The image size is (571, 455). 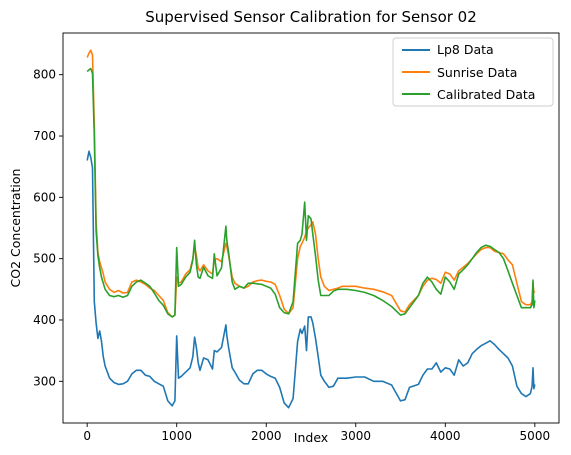 What do you see at coordinates (465, 49) in the screenshot?
I see `legend-label-lp8: Lp8 Data` at bounding box center [465, 49].